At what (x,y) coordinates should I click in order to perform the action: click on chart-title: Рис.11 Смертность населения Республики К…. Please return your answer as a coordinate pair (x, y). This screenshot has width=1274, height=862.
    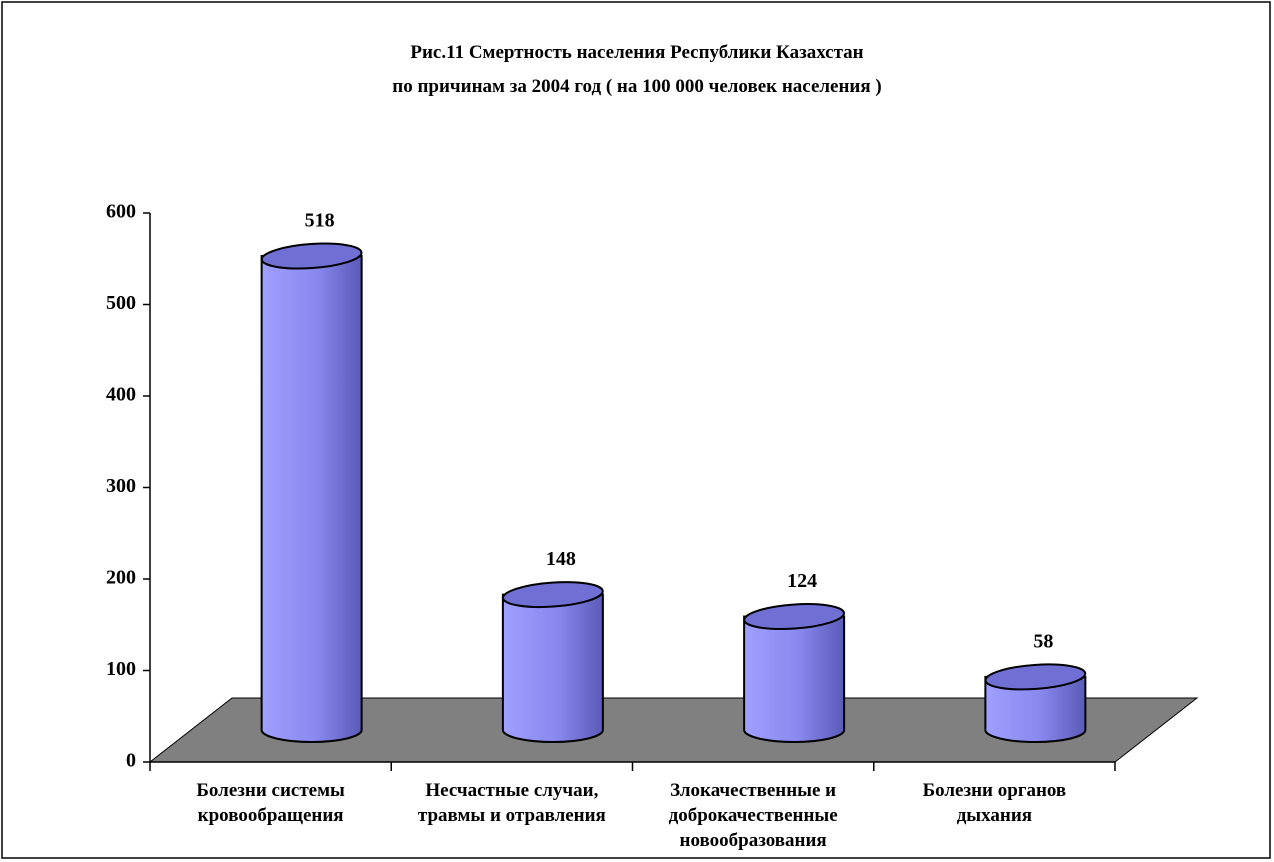
    Looking at the image, I should click on (637, 69).